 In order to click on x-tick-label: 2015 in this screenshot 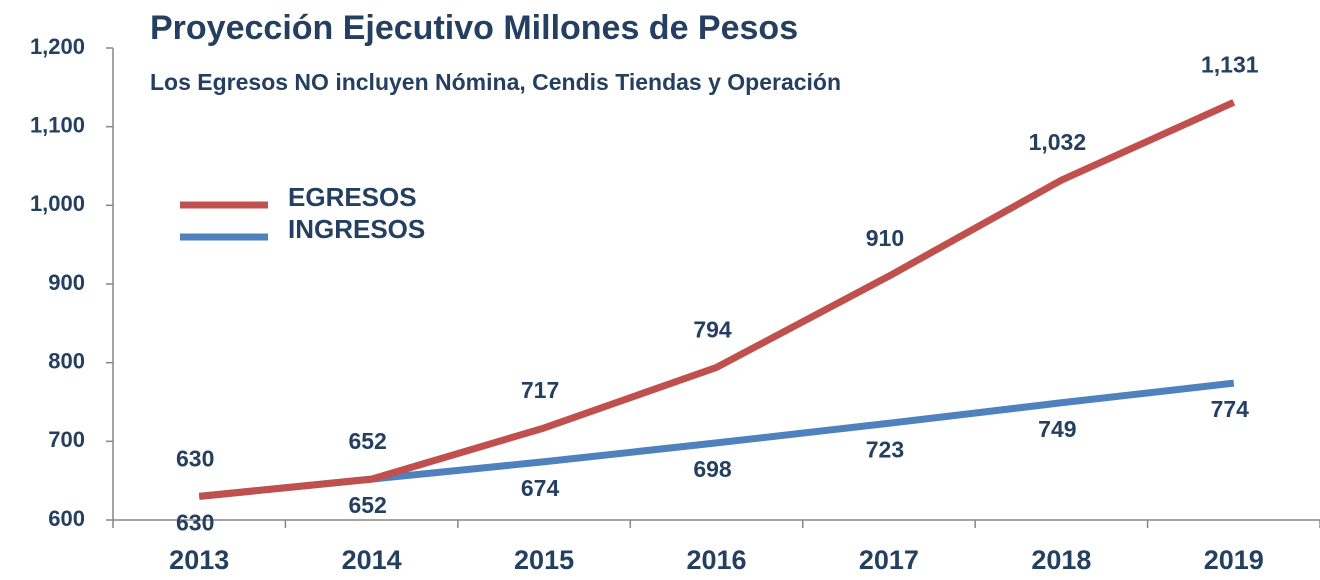, I will do `click(544, 560)`.